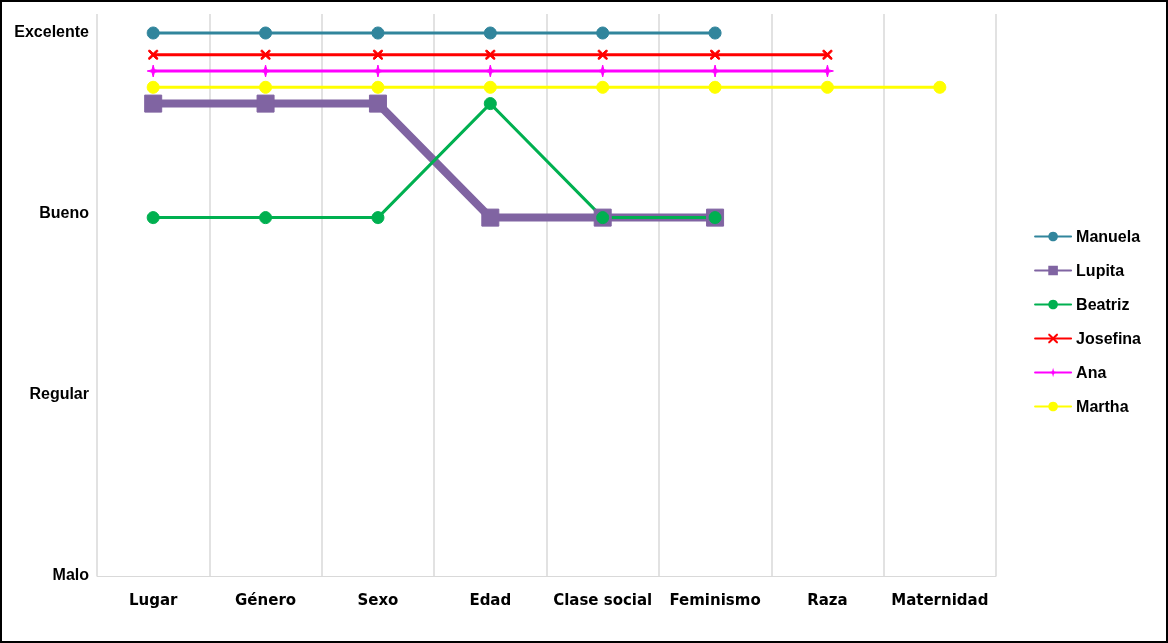  What do you see at coordinates (52, 31) in the screenshot?
I see `text: Excelente` at bounding box center [52, 31].